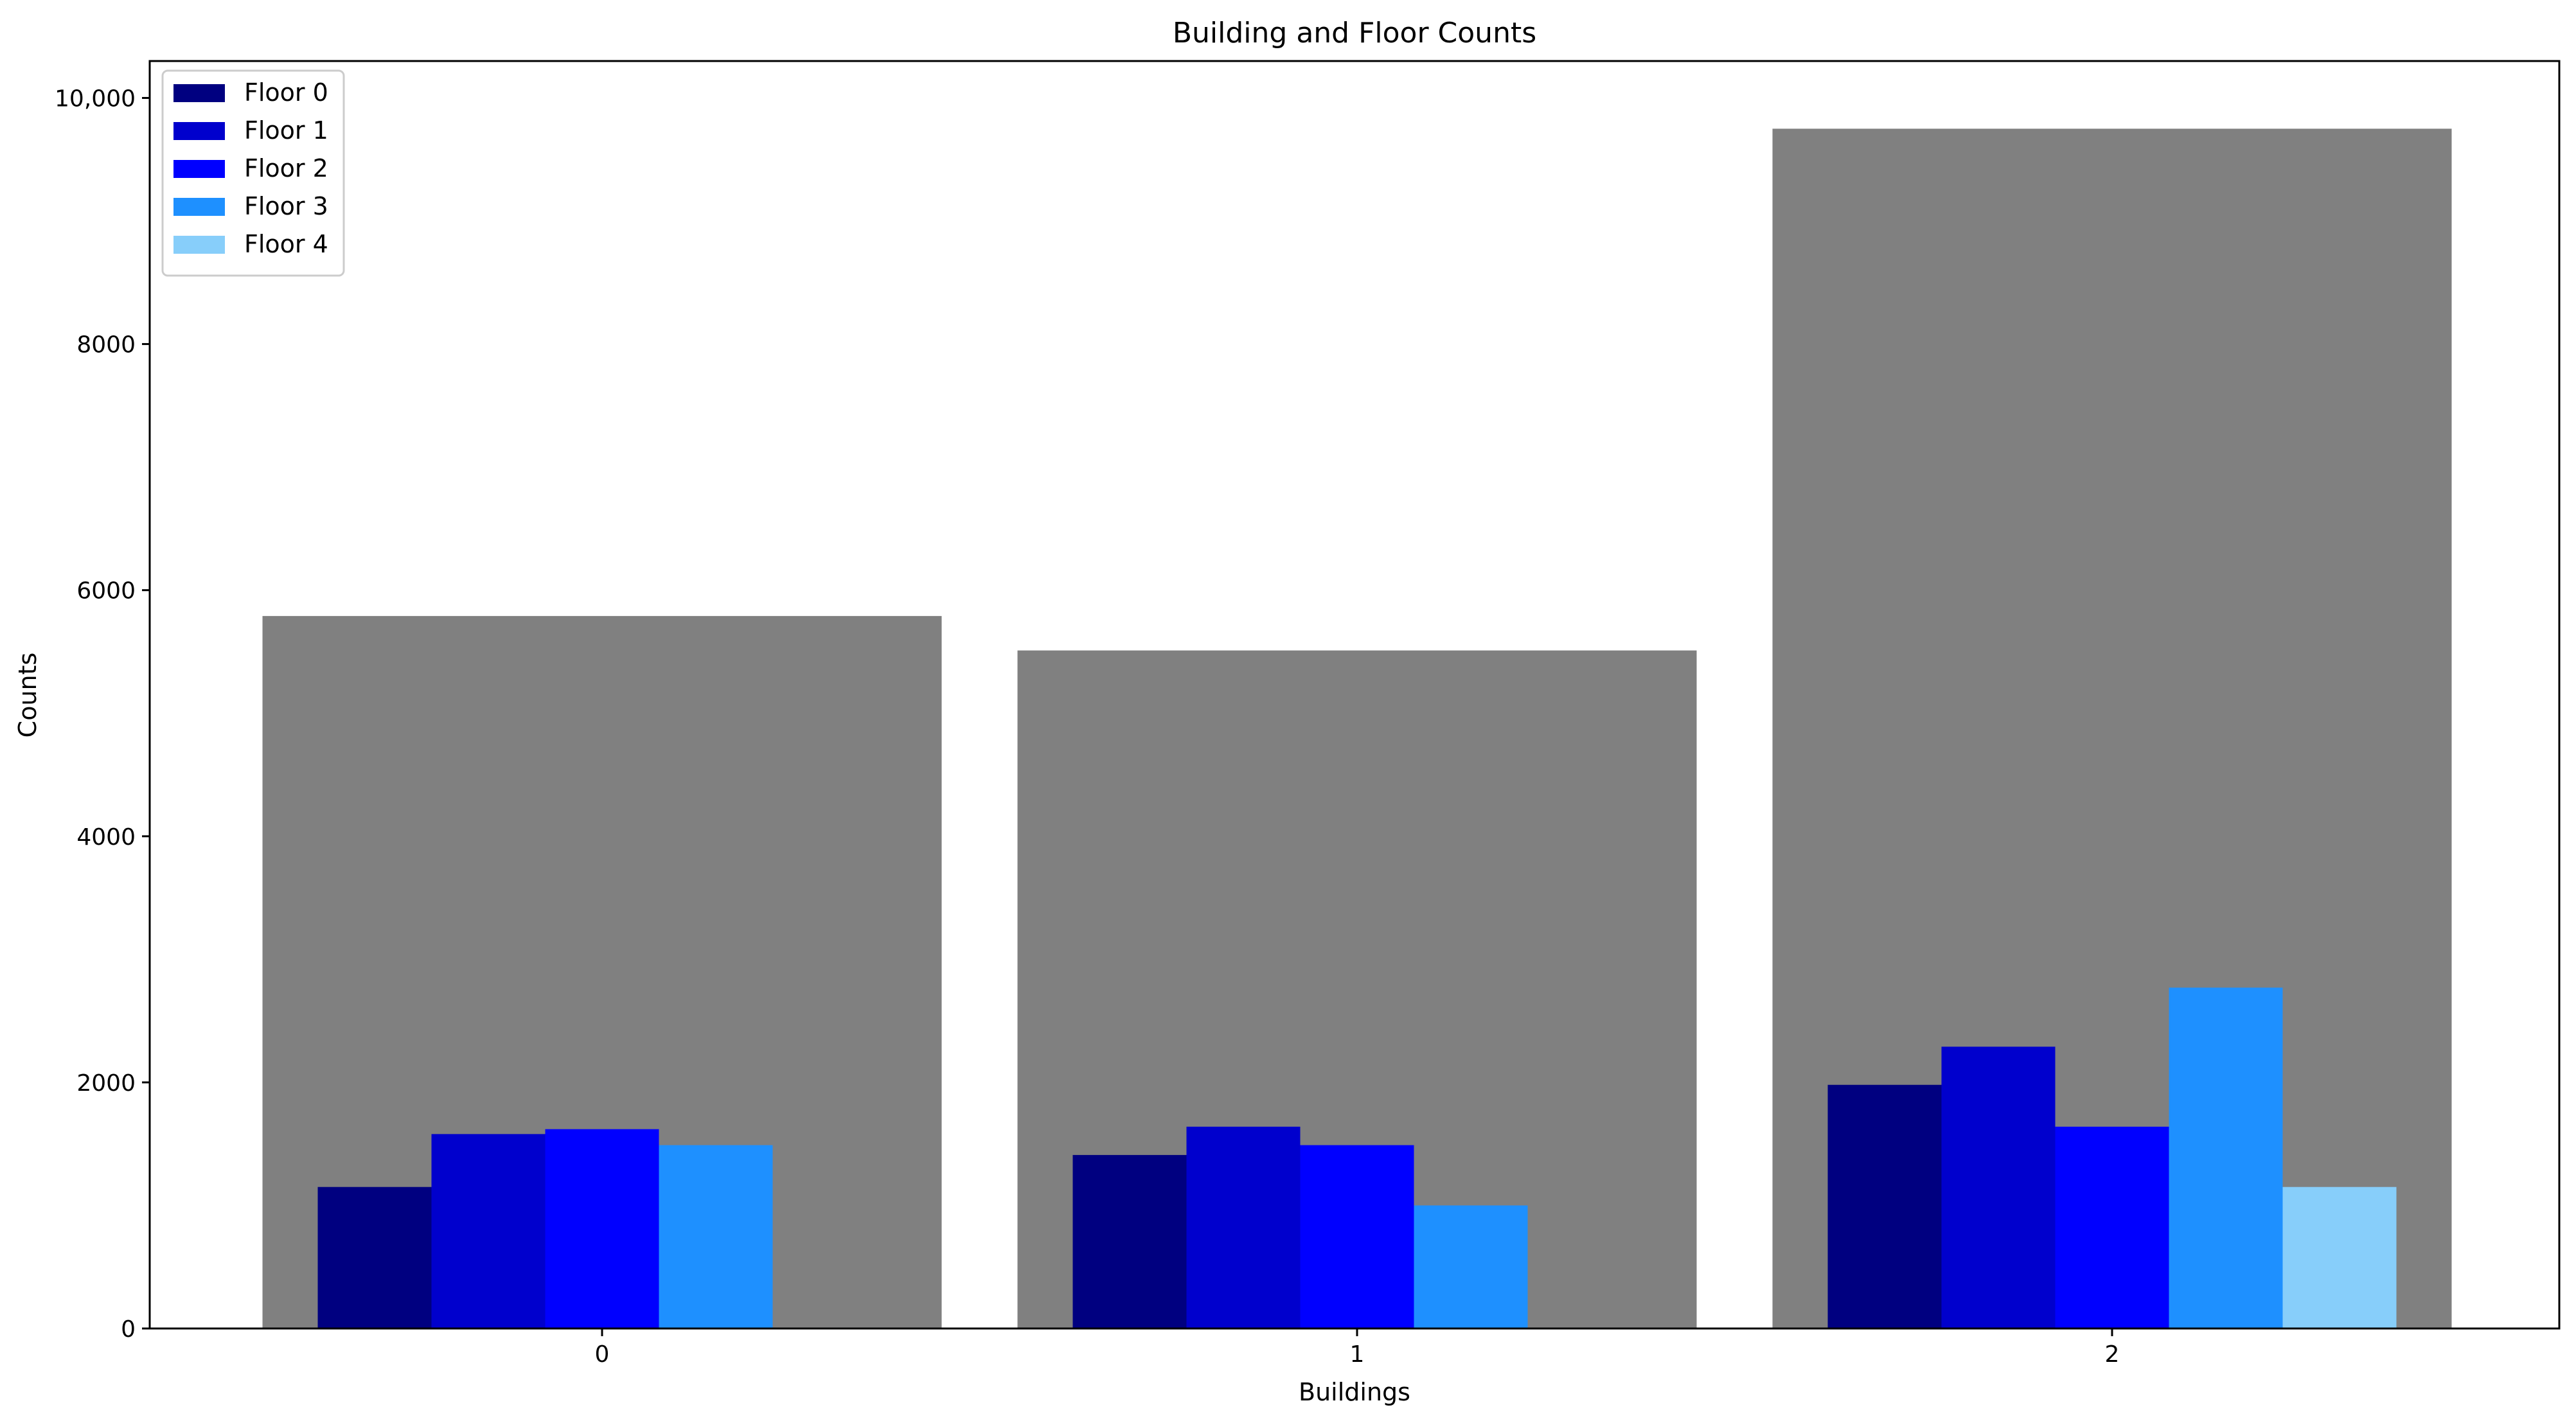 This screenshot has width=2576, height=1421. Describe the element at coordinates (286, 244) in the screenshot. I see `legend-label: Floor 4` at that location.